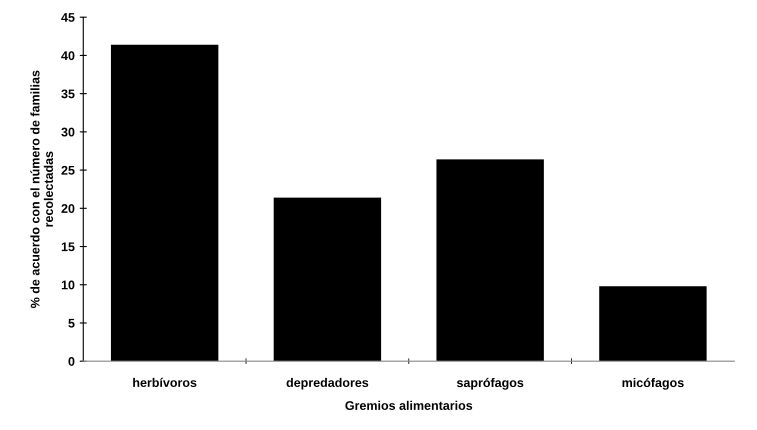 The height and width of the screenshot is (430, 757). I want to click on y-tick-label: 40, so click(67, 55).